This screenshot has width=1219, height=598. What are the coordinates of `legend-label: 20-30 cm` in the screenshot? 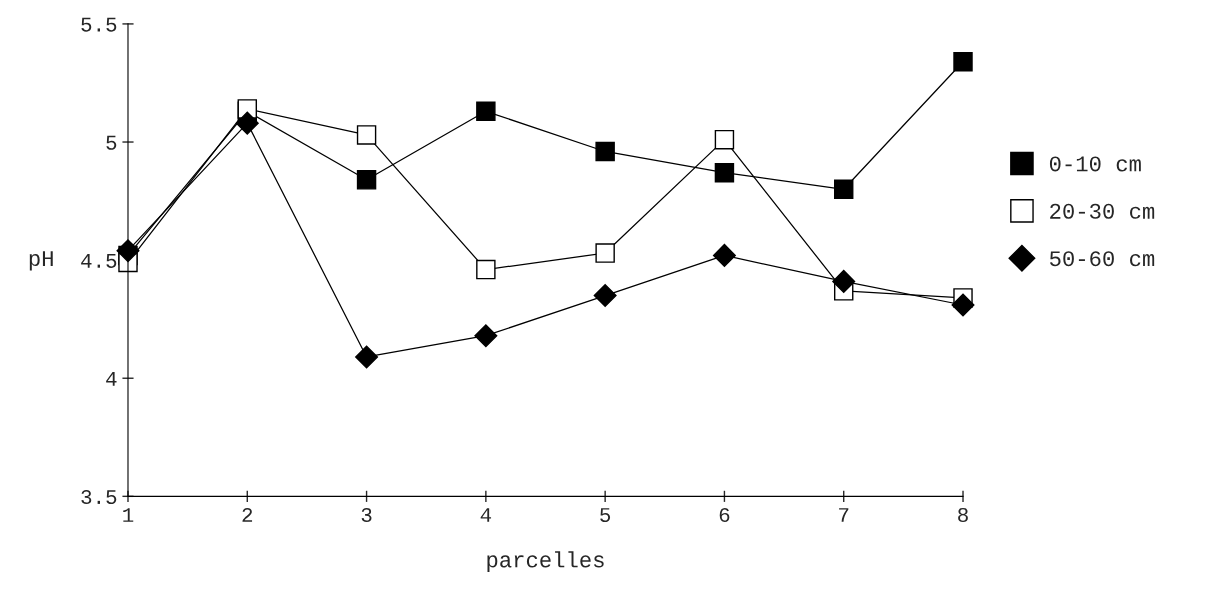 It's located at (1102, 211).